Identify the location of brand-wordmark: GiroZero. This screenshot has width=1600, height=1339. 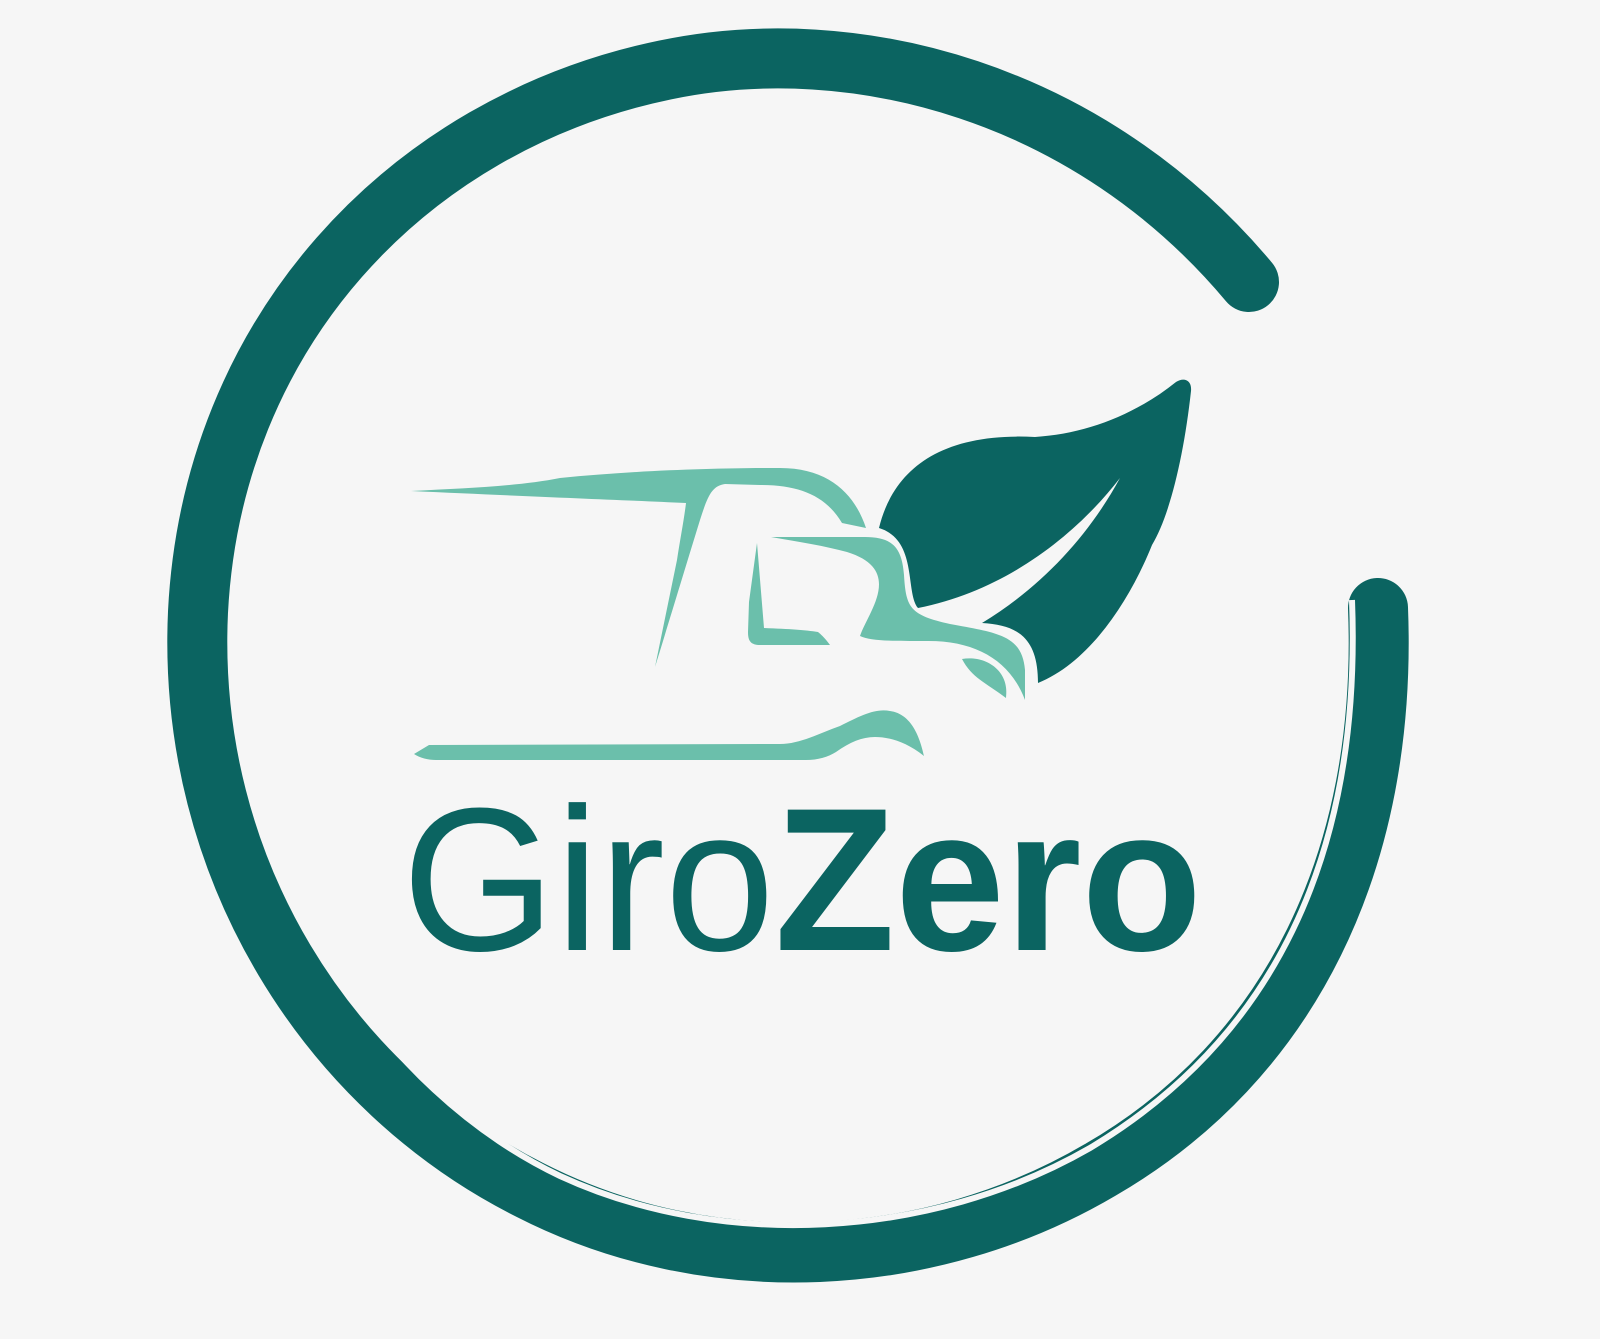
(802, 880).